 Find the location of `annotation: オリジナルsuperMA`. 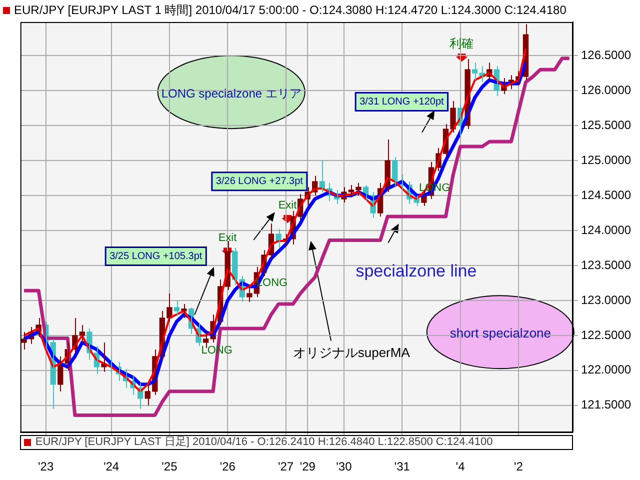

annotation: オリジナルsuperMA is located at coordinates (351, 352).